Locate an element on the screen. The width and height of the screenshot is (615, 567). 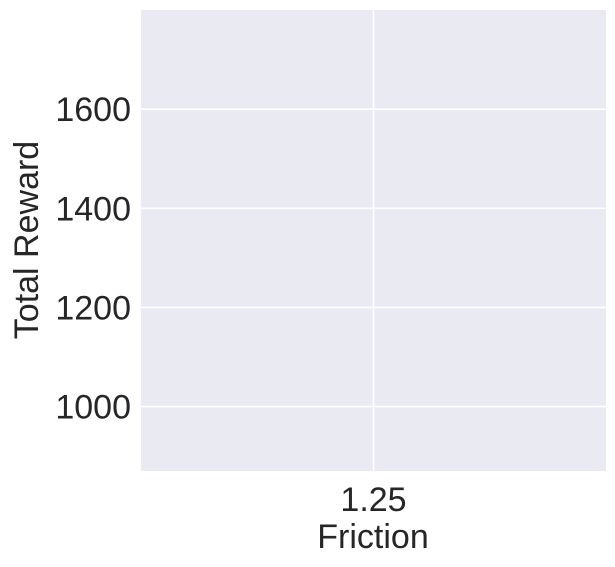
y-tick-label: 1600 is located at coordinates (93, 110).